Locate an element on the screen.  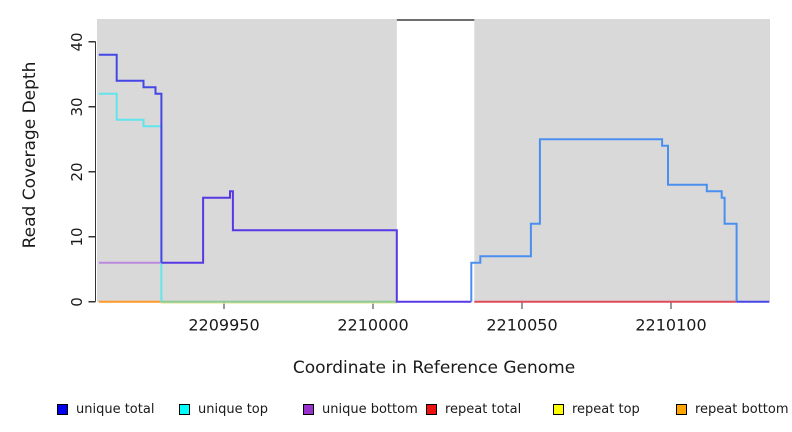
series-unique-total-bottom-overlap-steps is located at coordinates (316, 246).